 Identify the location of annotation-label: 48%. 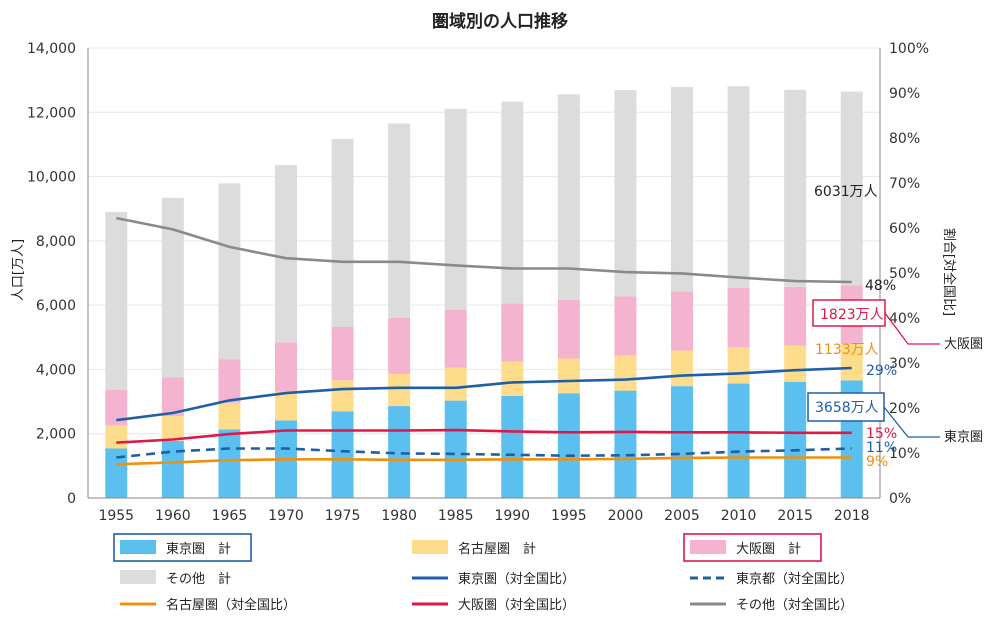
(880, 286).